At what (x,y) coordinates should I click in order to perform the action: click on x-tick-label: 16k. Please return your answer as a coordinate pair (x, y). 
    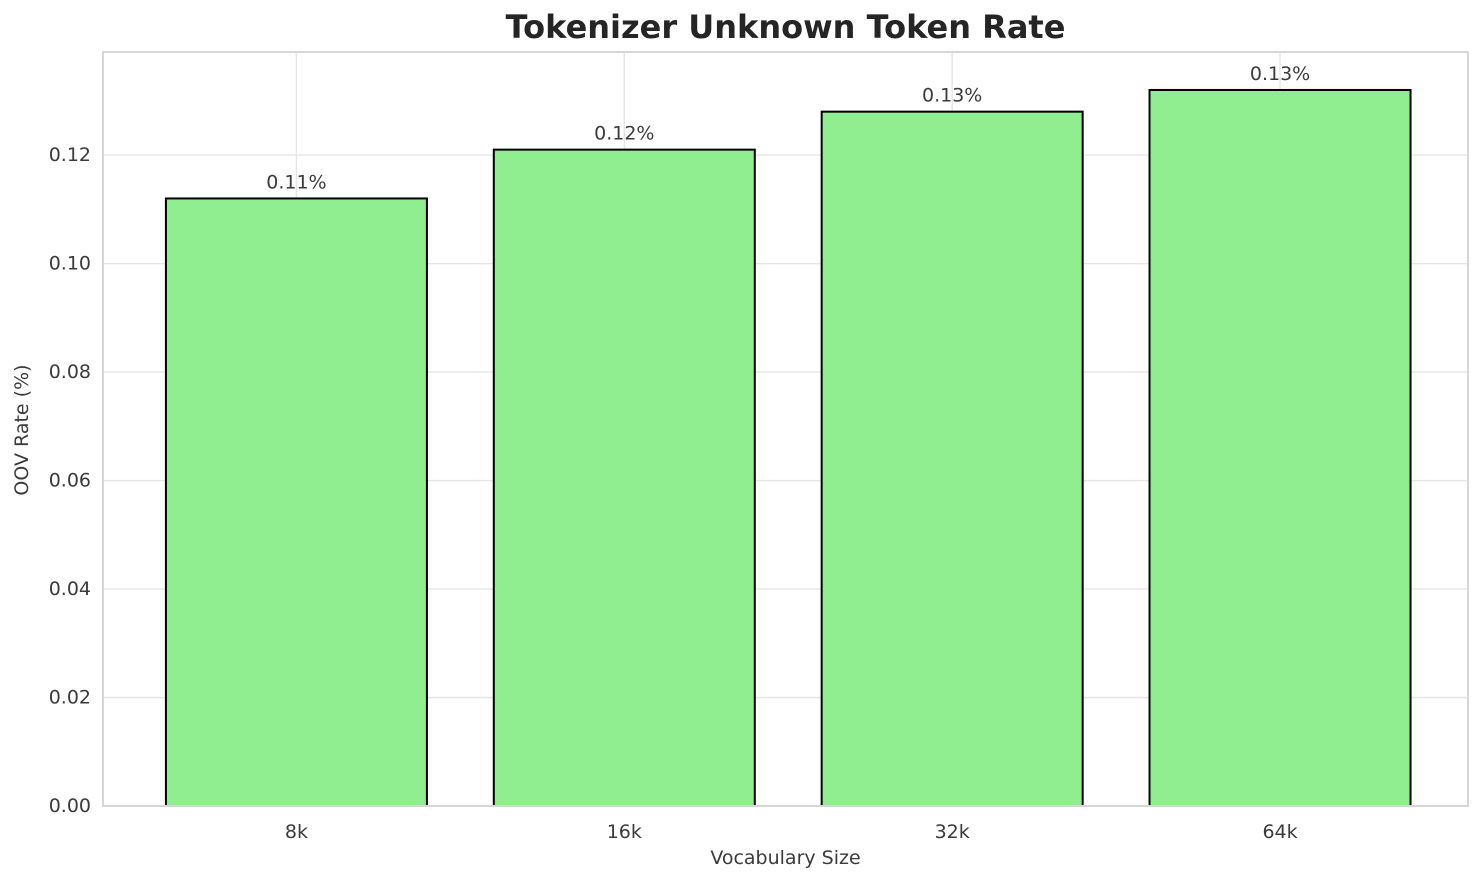
    Looking at the image, I should click on (624, 832).